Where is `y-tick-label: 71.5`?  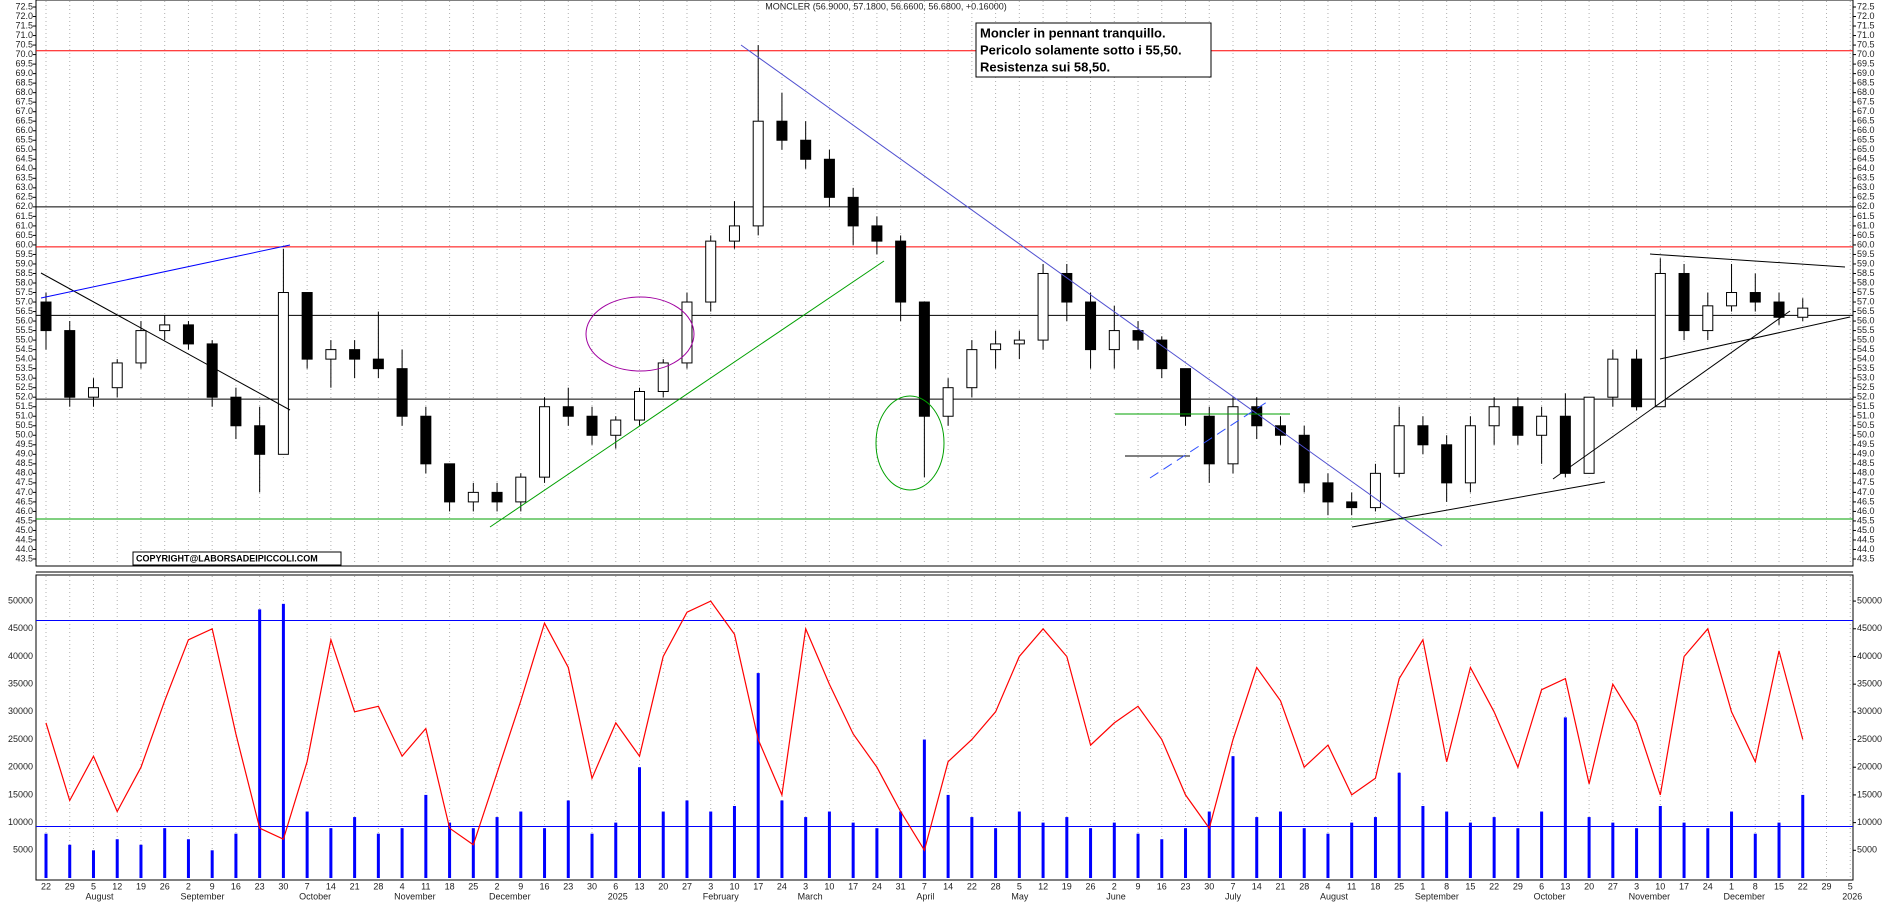 y-tick-label: 71.5 is located at coordinates (1866, 25).